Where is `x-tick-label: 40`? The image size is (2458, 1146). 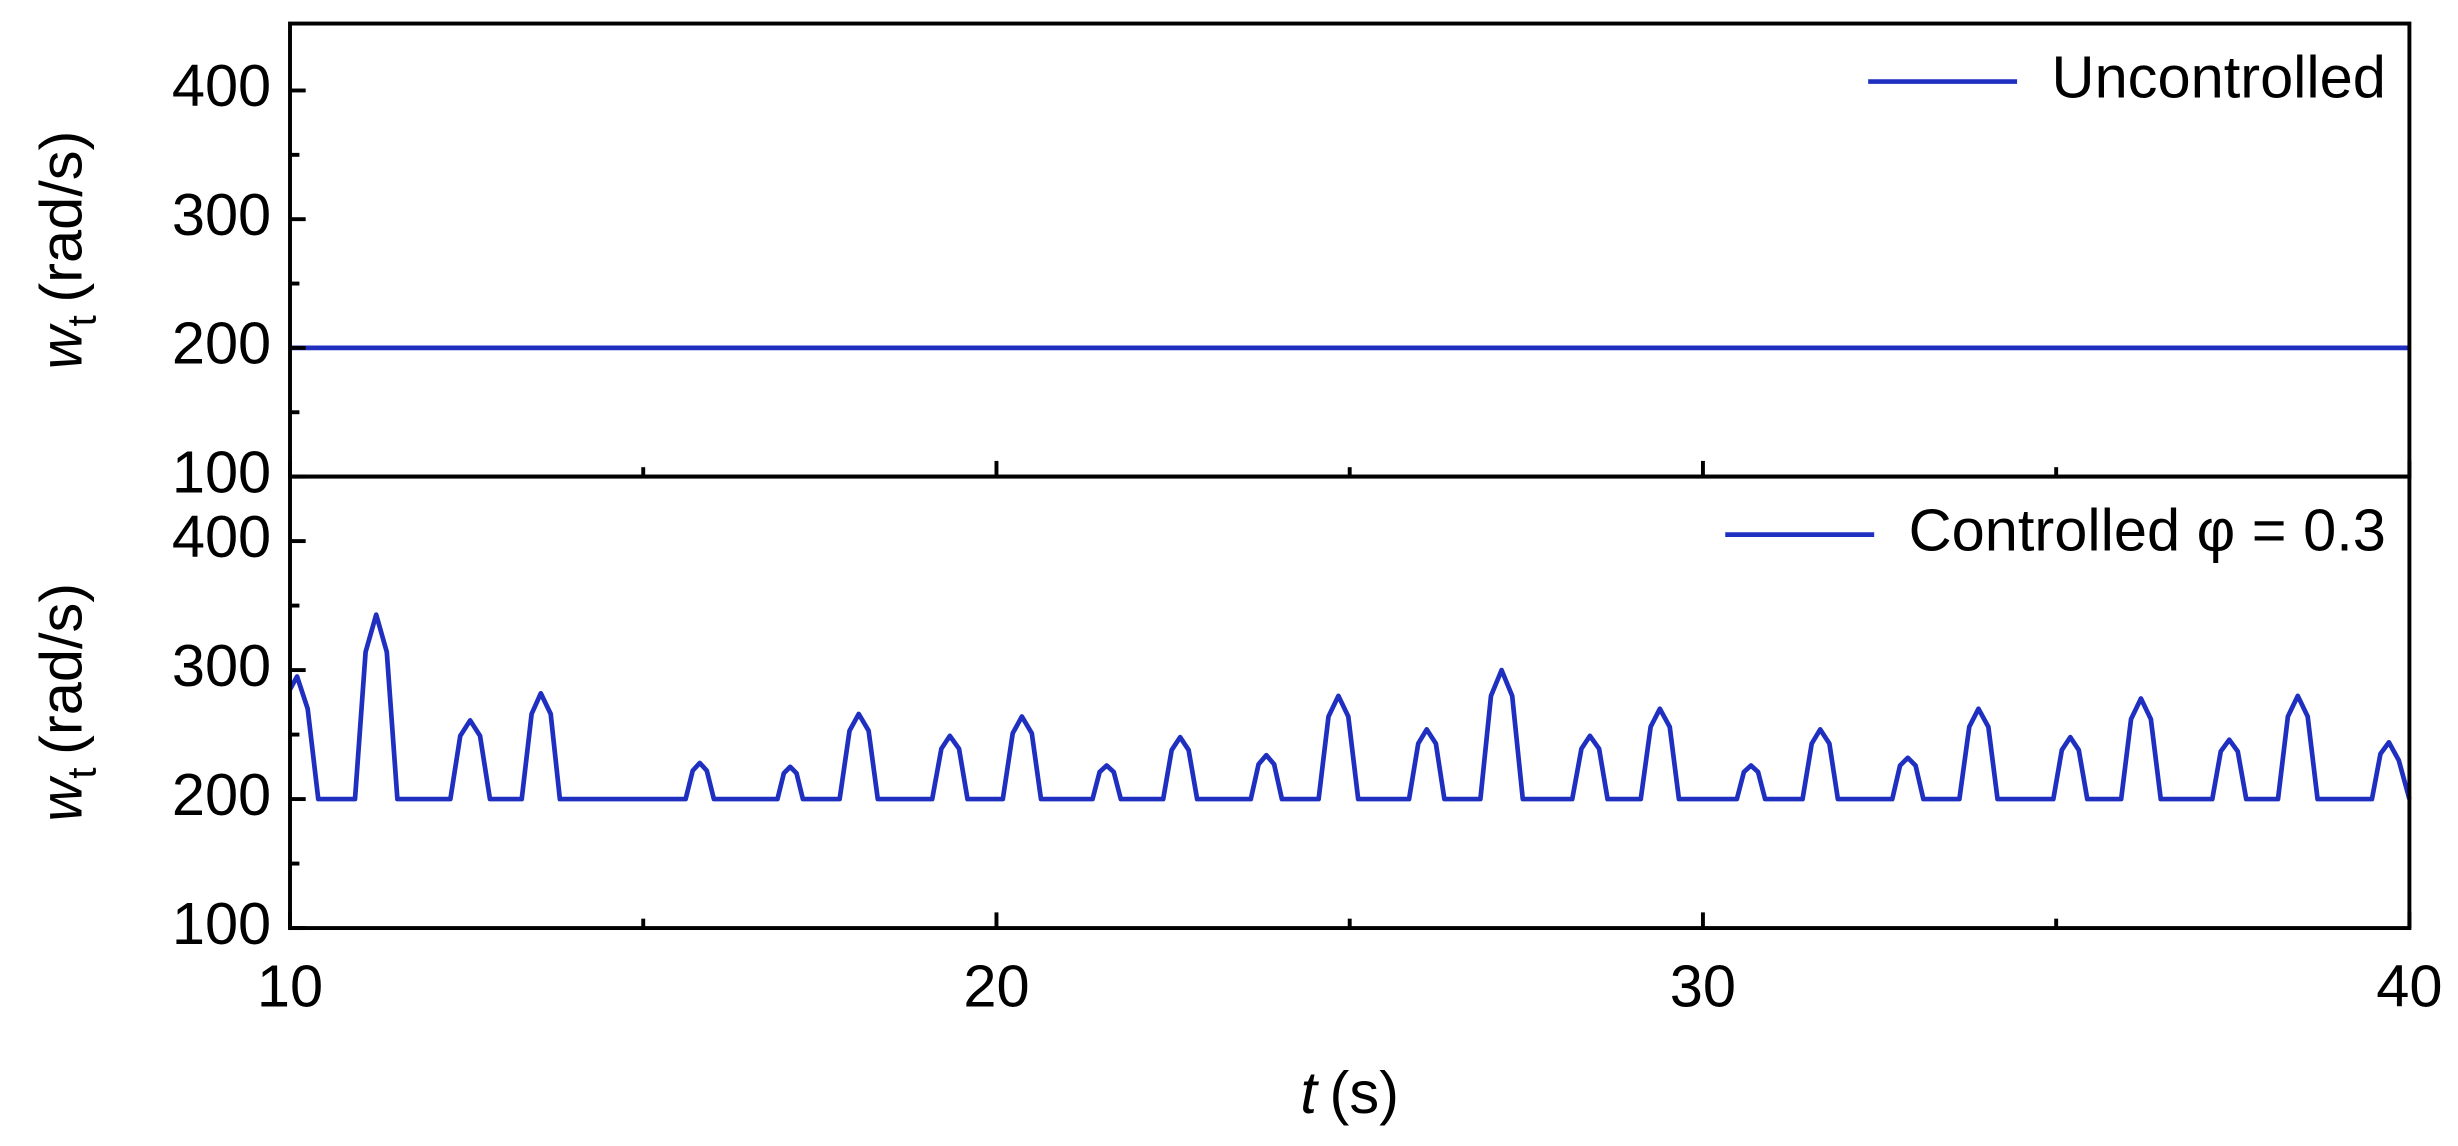 x-tick-label: 40 is located at coordinates (2409, 986).